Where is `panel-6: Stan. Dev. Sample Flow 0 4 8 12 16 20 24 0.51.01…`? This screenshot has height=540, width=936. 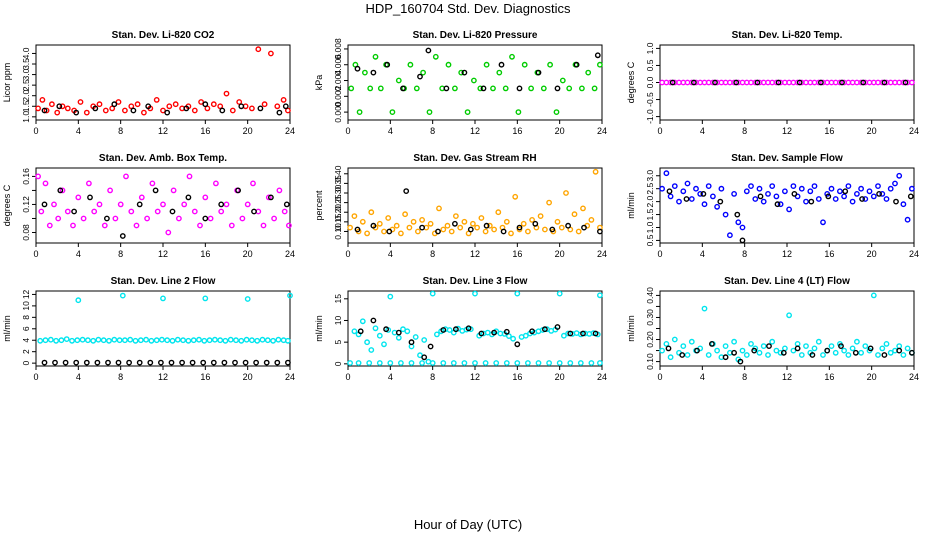
panel-6: Stan. Dev. Sample Flow 0 4 8 12 16 20 24 0.51.01… is located at coordinates (772, 206).